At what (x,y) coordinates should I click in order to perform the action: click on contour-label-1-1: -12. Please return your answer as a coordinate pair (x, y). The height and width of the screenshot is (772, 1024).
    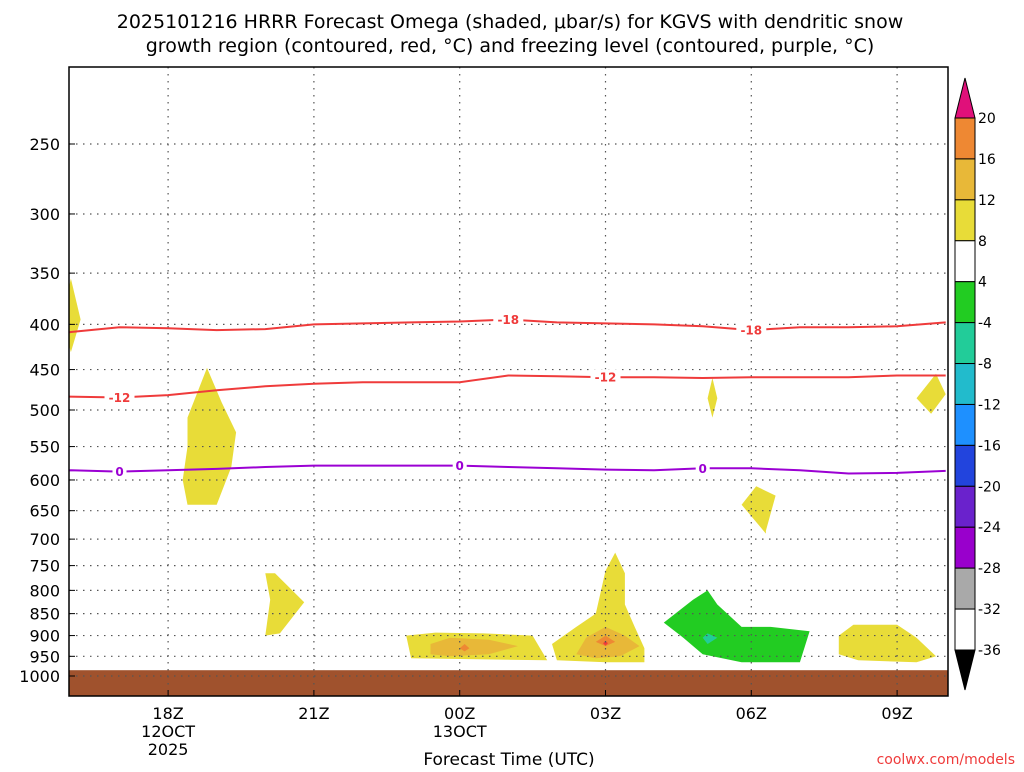
    Looking at the image, I should click on (606, 378).